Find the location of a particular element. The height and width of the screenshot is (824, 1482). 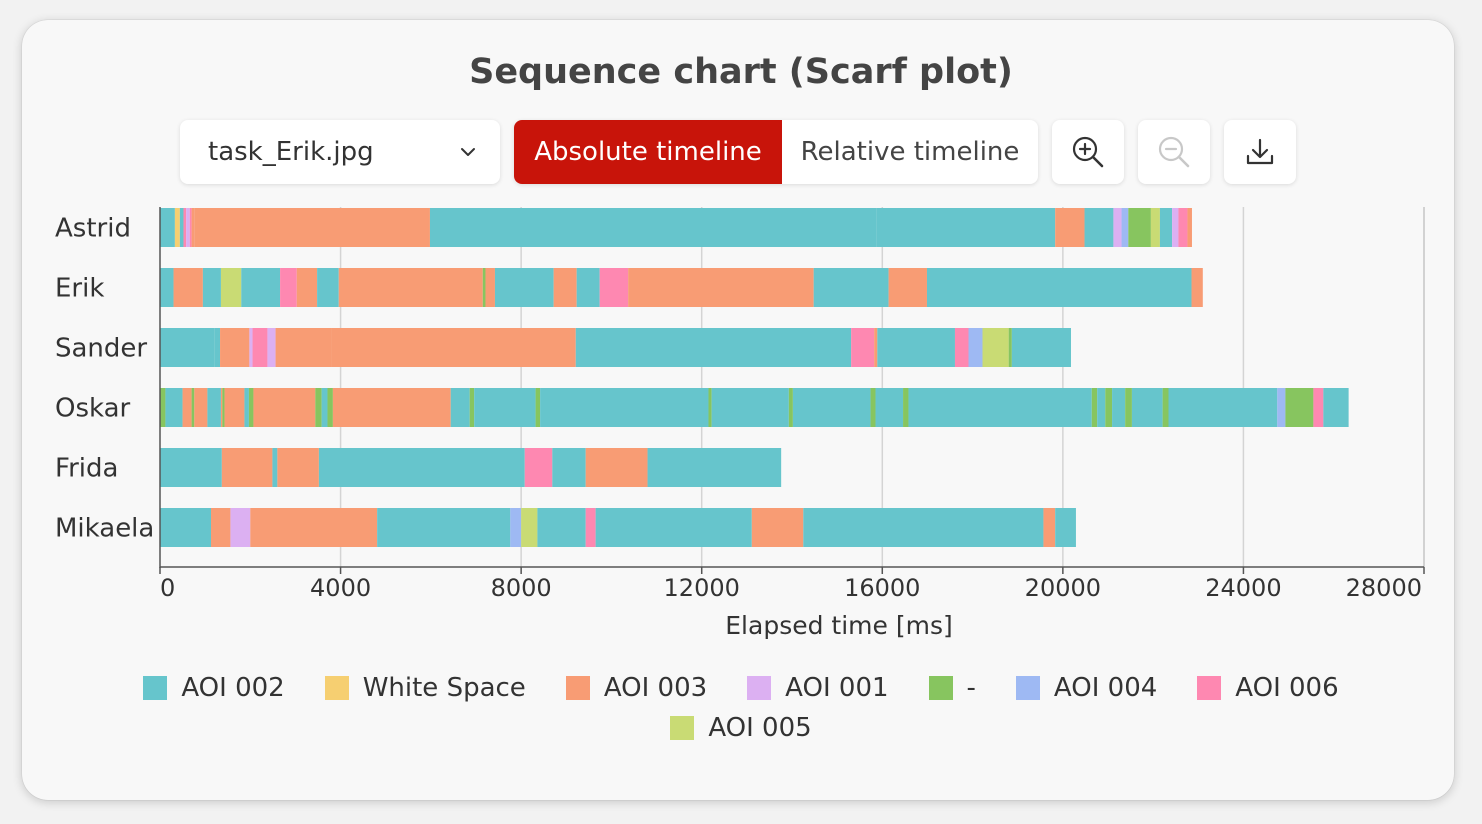

legend-label: AOI 003 is located at coordinates (655, 688).